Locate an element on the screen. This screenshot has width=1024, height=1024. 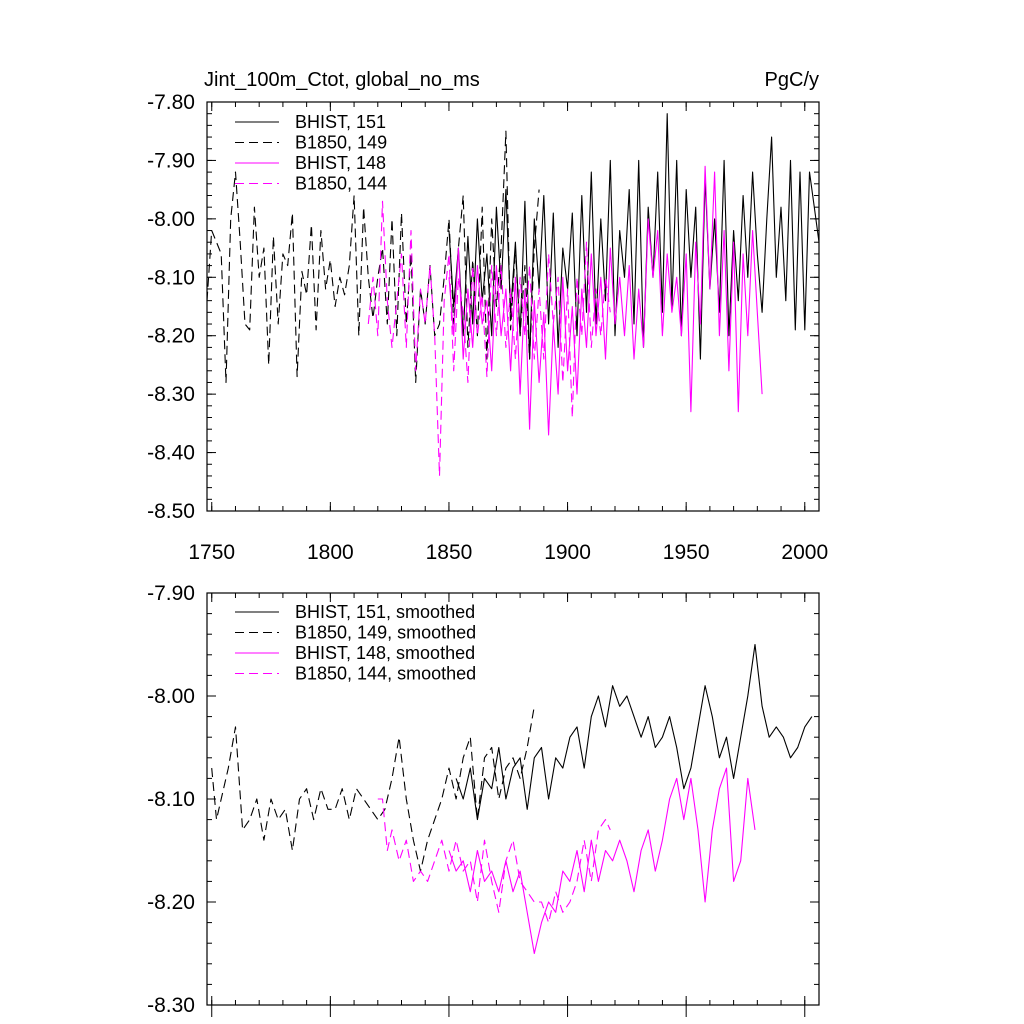
chart-title: Jint_100m_Ctot, global_no_ms is located at coordinates (342, 80).